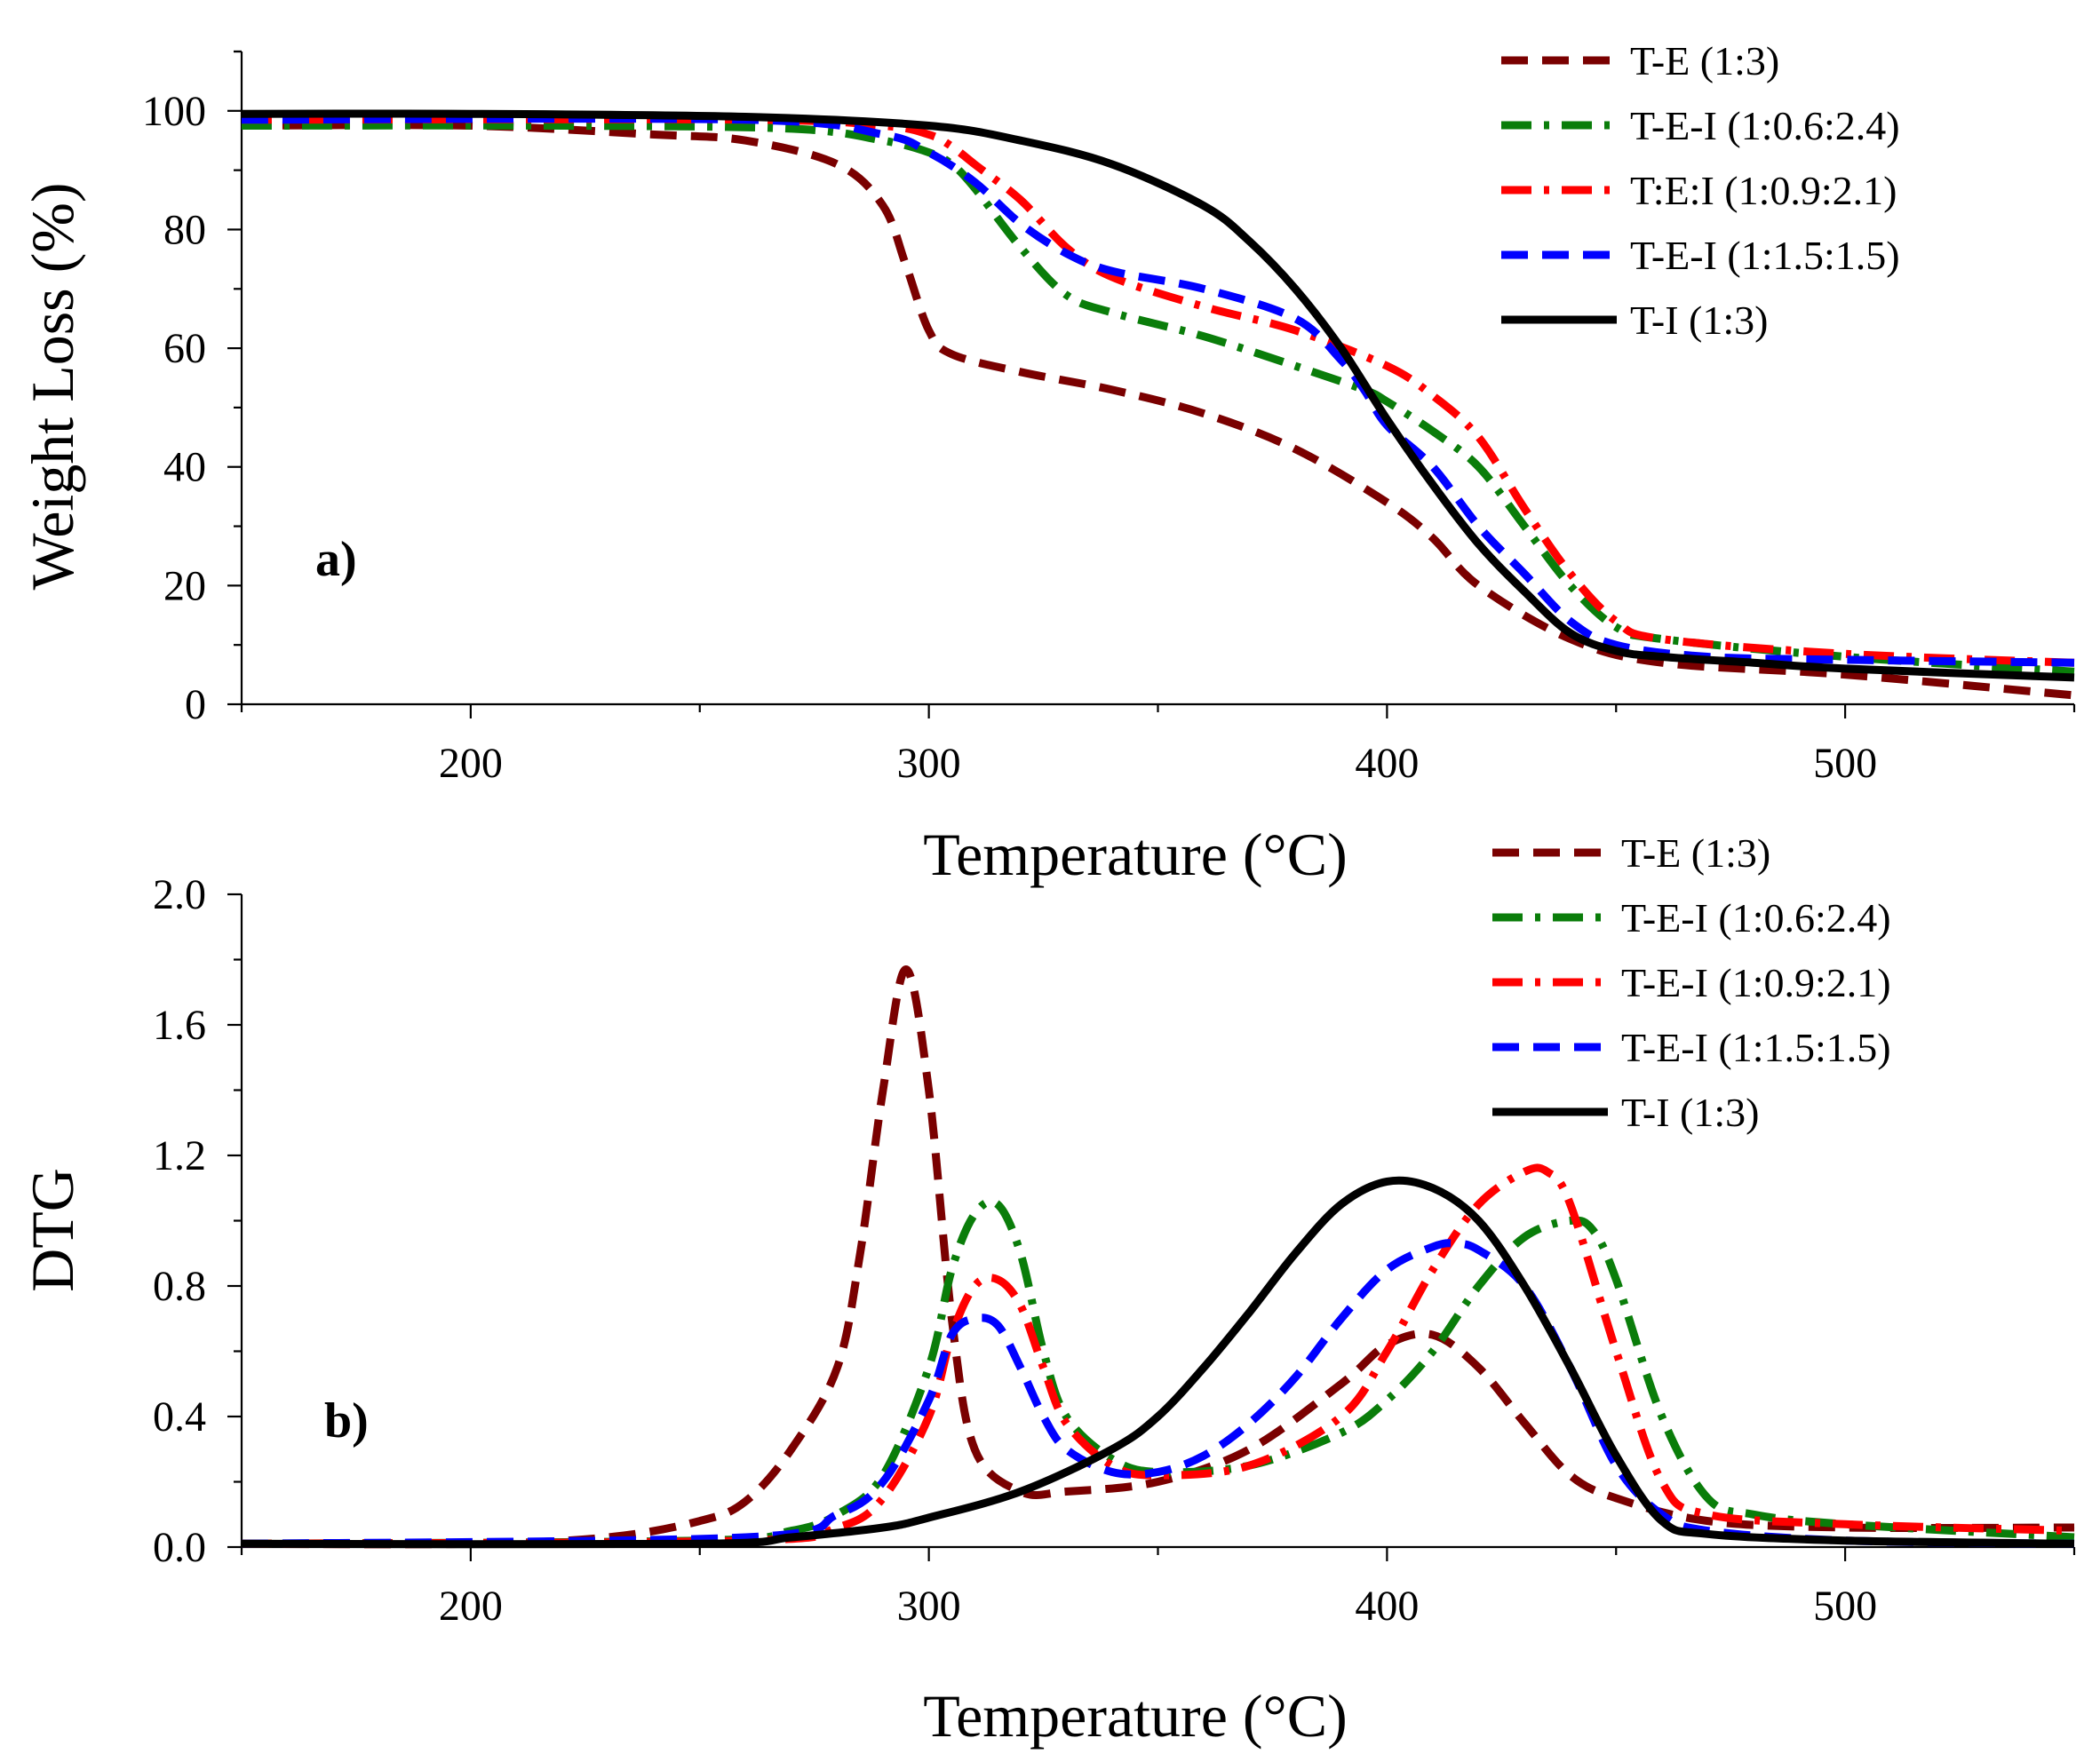 This screenshot has width=2100, height=1754. Describe the element at coordinates (184, 348) in the screenshot. I see `y-tick-label: 60` at that location.